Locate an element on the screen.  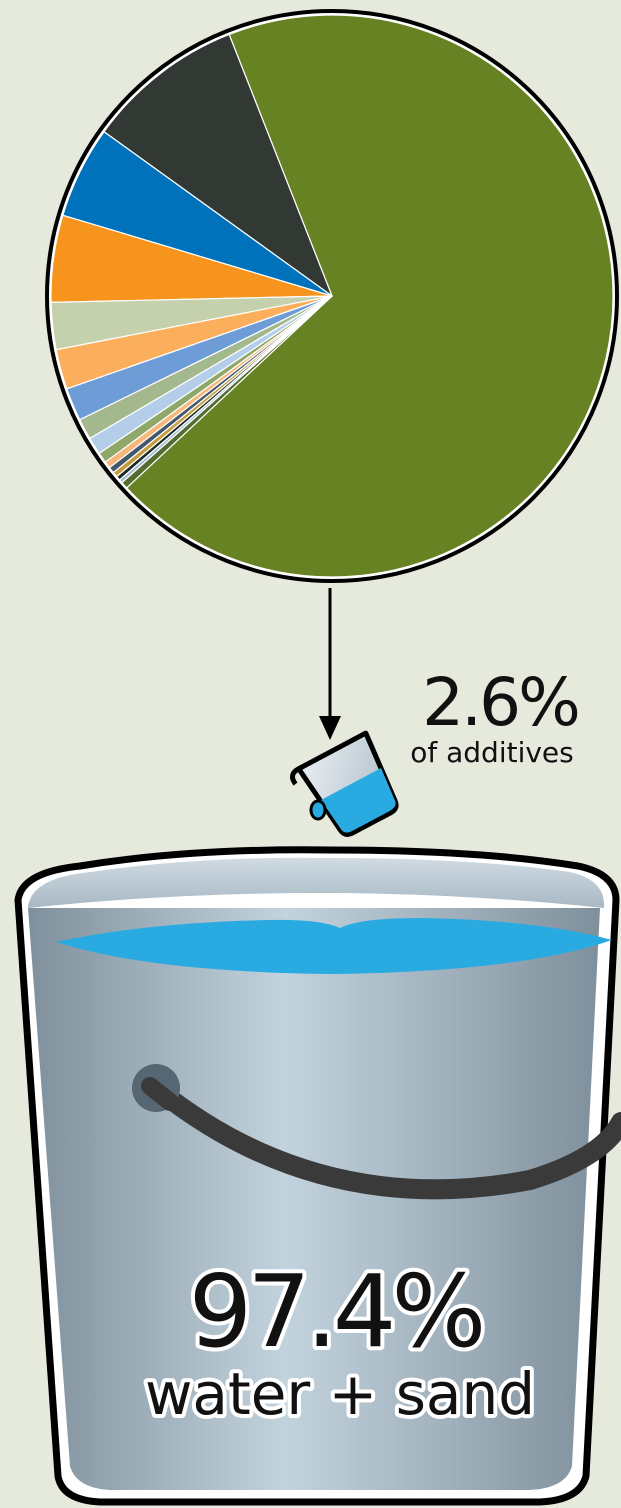
additives-value: 2.6% is located at coordinates (500, 702).